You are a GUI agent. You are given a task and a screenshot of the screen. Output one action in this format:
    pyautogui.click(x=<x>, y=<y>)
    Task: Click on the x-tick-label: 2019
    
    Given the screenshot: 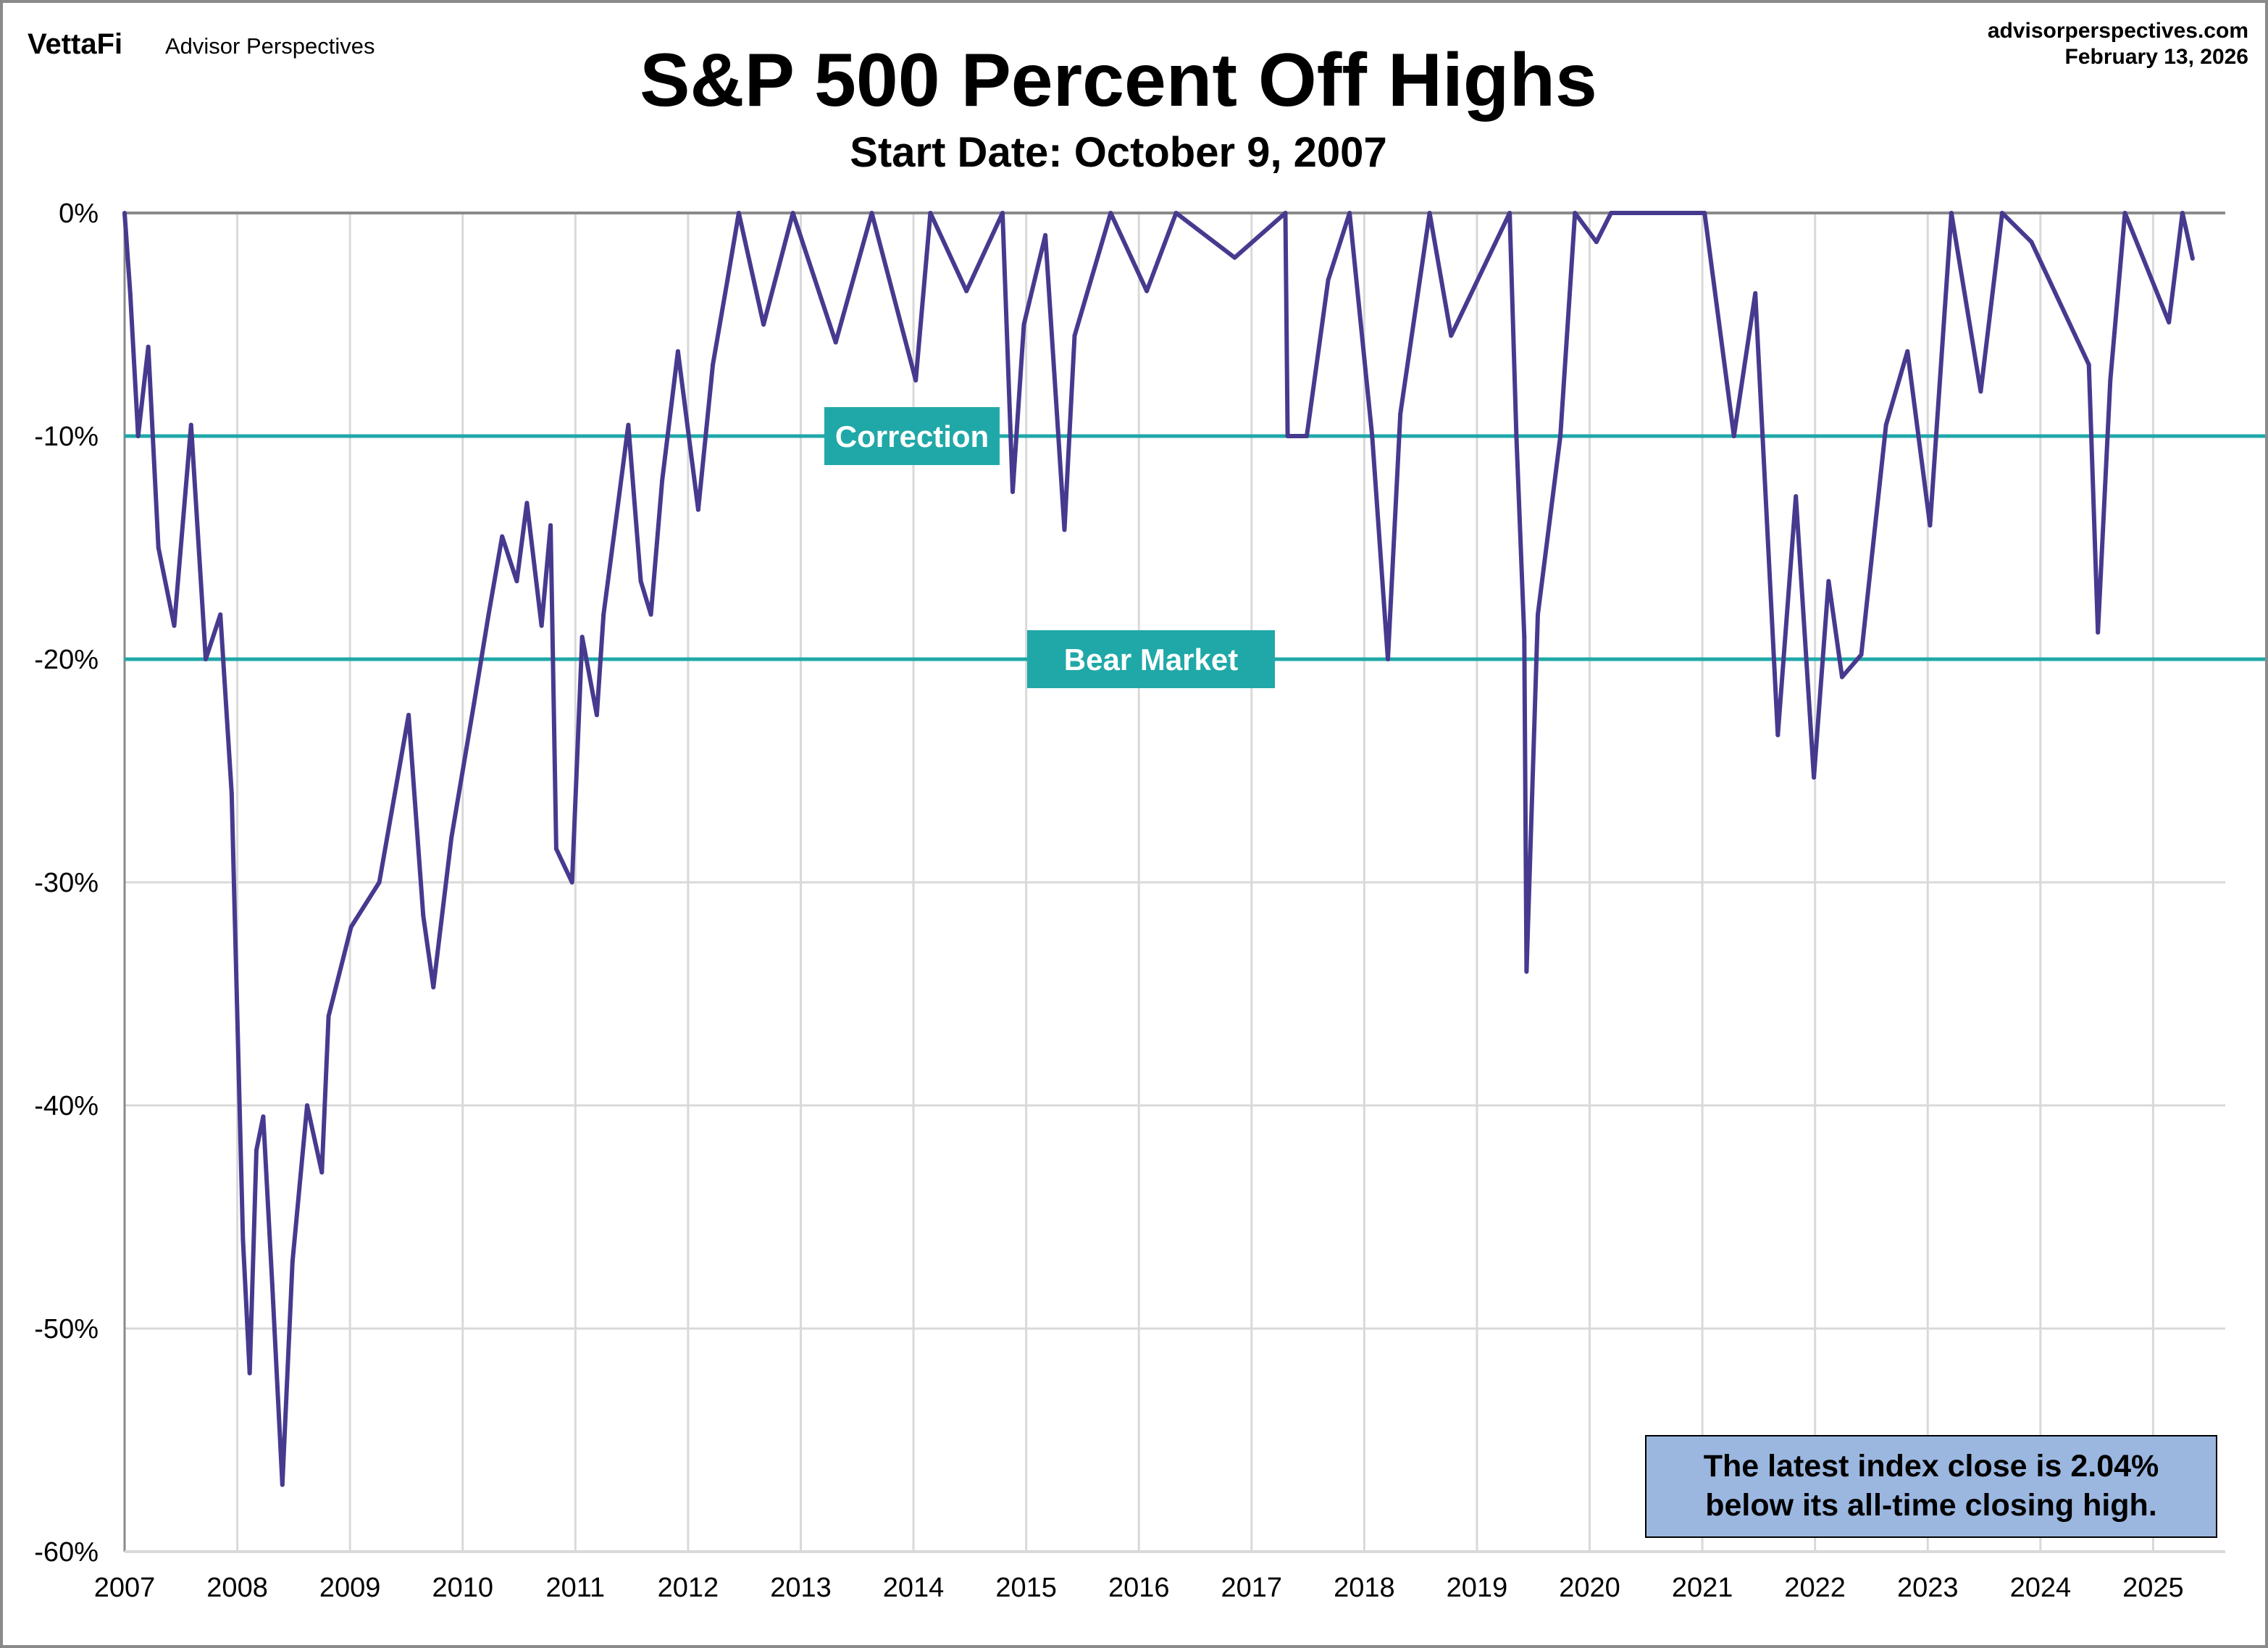 What is the action you would take?
    pyautogui.click(x=1478, y=1588)
    